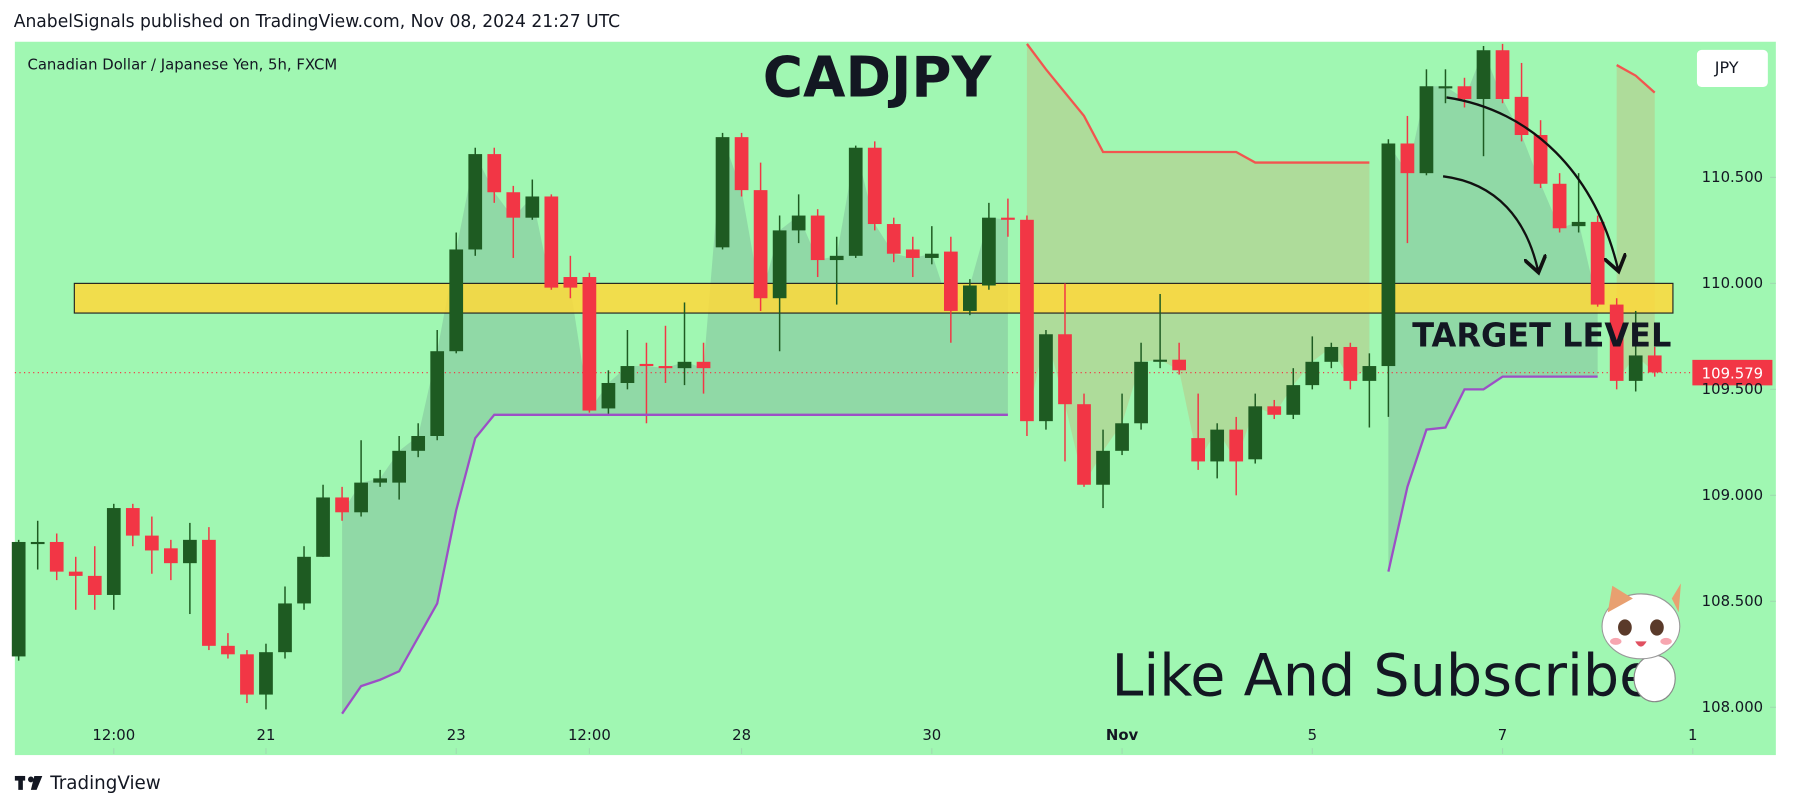 Image resolution: width=1793 pixels, height=798 pixels. I want to click on currency: JPY, so click(1726, 67).